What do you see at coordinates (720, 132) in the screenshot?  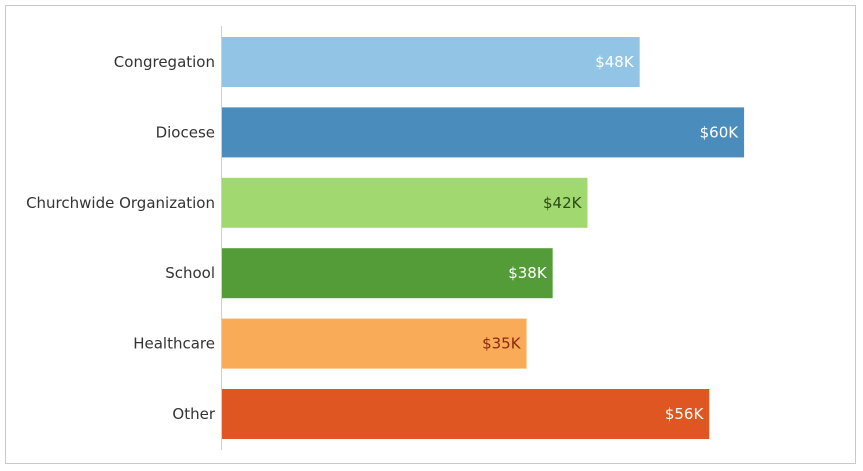 I see `value-label-diocese: $60K` at bounding box center [720, 132].